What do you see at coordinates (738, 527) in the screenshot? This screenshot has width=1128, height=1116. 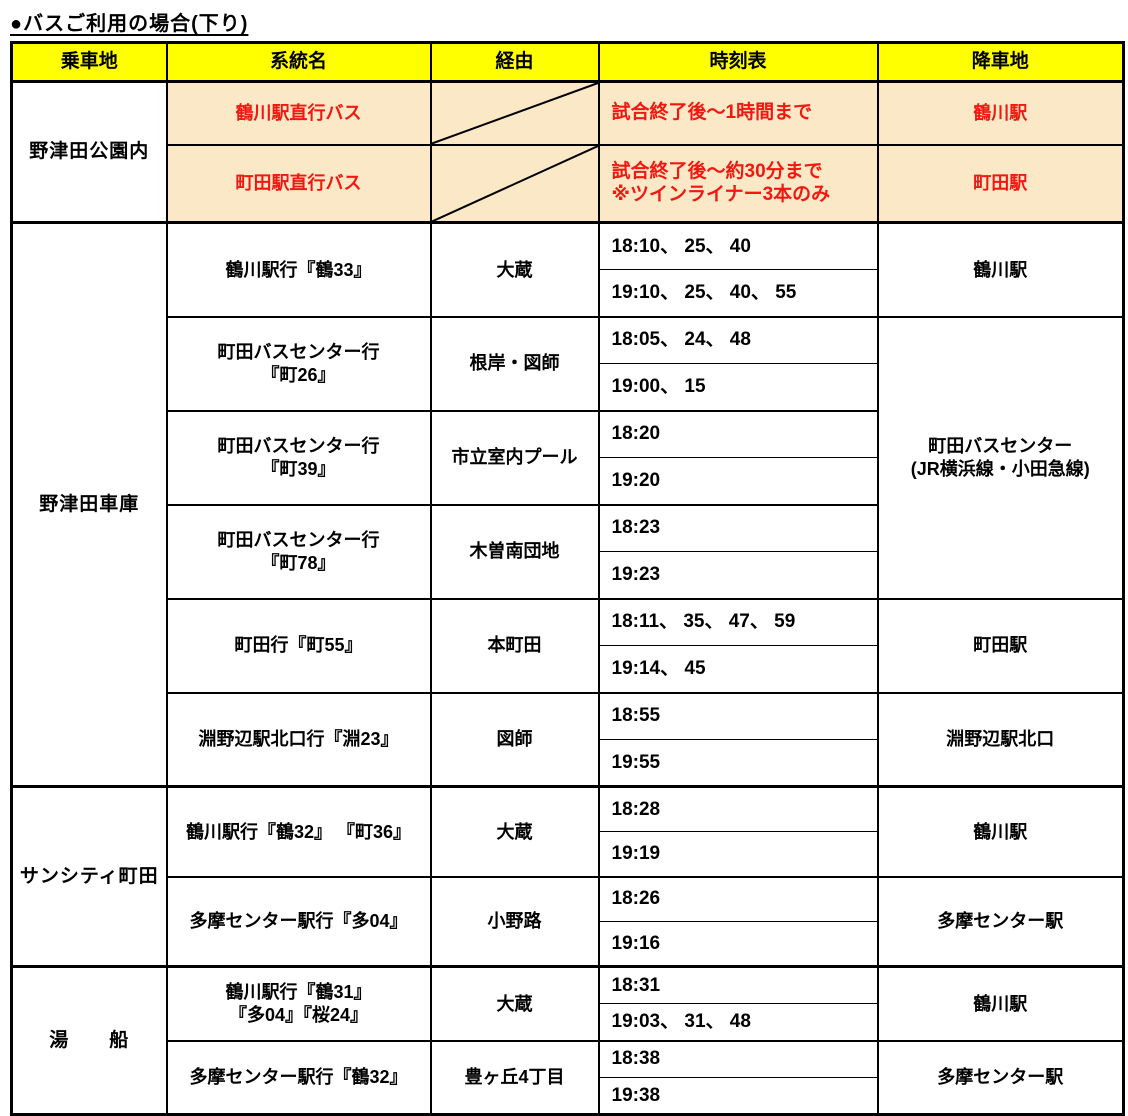 I see `time-cell-18: 18:23` at bounding box center [738, 527].